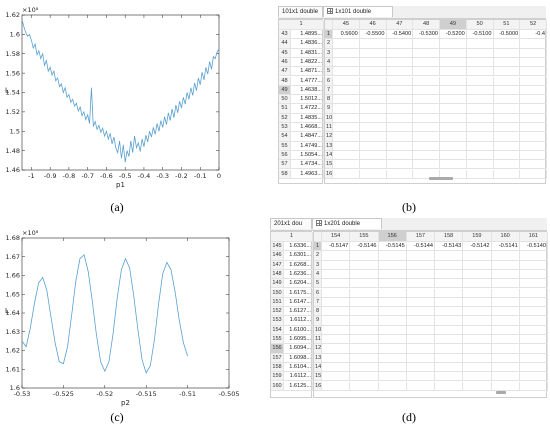 This screenshot has width=550, height=433. I want to click on row-index: 58, so click(285, 174).